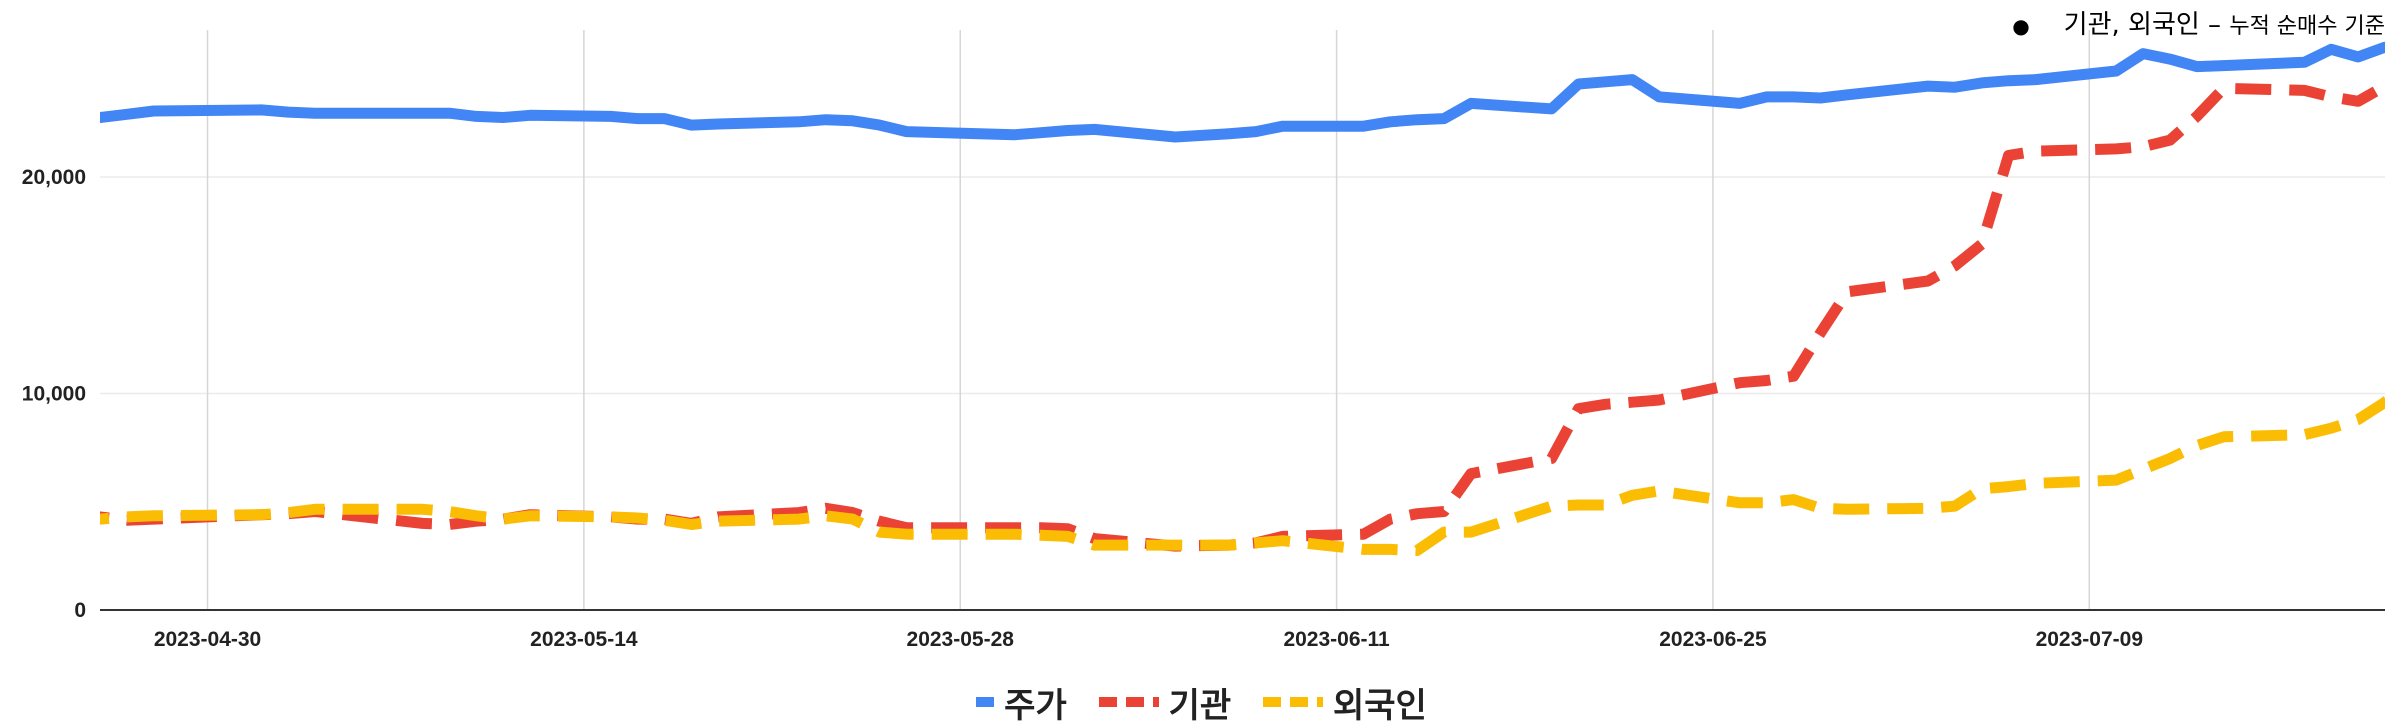  What do you see at coordinates (54, 177) in the screenshot?
I see `y-tick-label: 20,000` at bounding box center [54, 177].